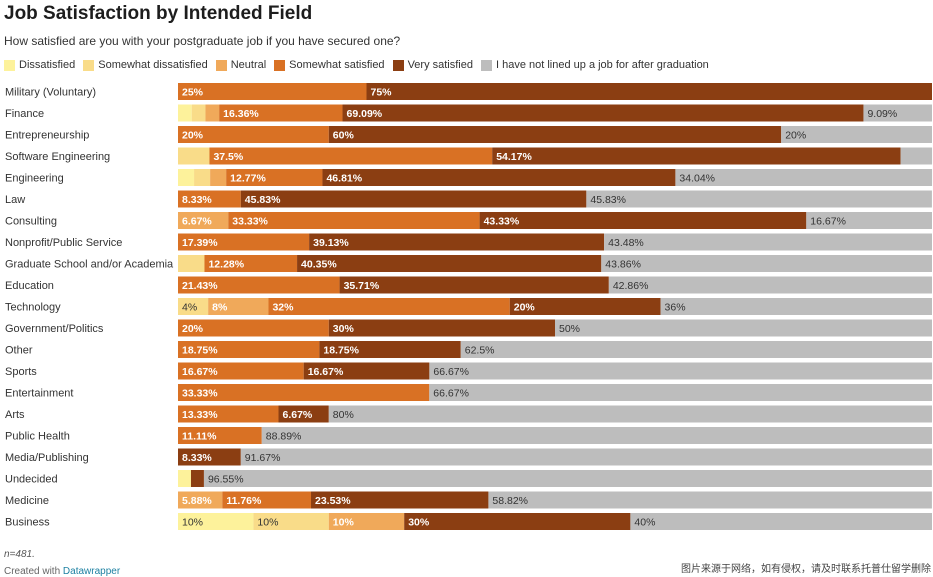 The image size is (933, 577). I want to click on category-label-other: Other, so click(19, 351).